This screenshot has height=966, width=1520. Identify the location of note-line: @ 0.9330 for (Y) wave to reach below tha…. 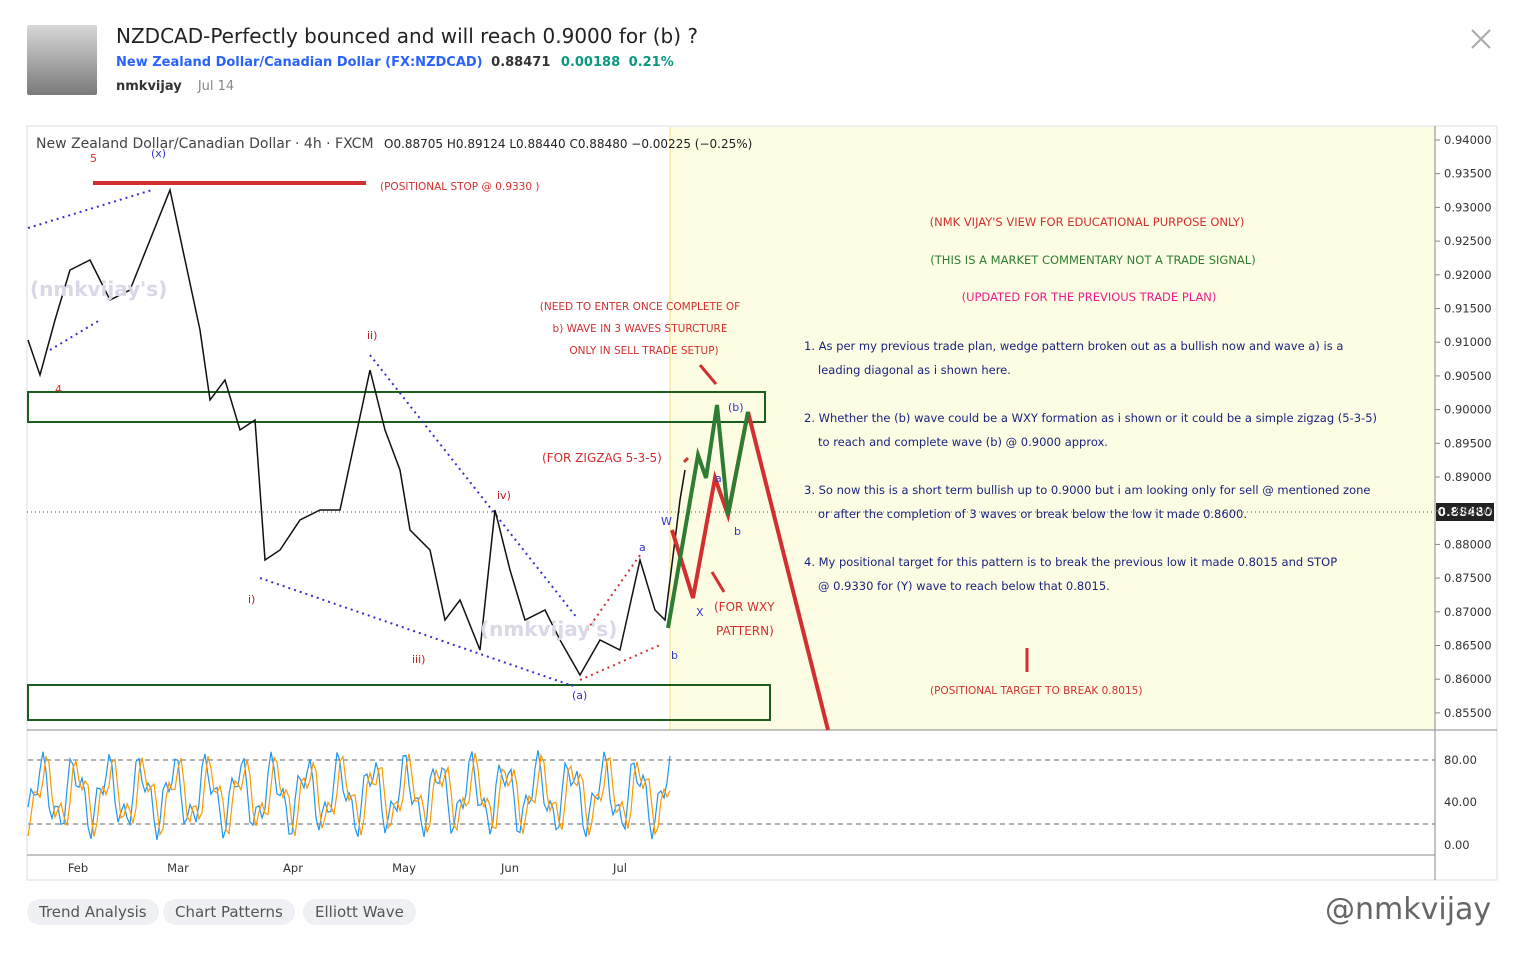
(964, 586).